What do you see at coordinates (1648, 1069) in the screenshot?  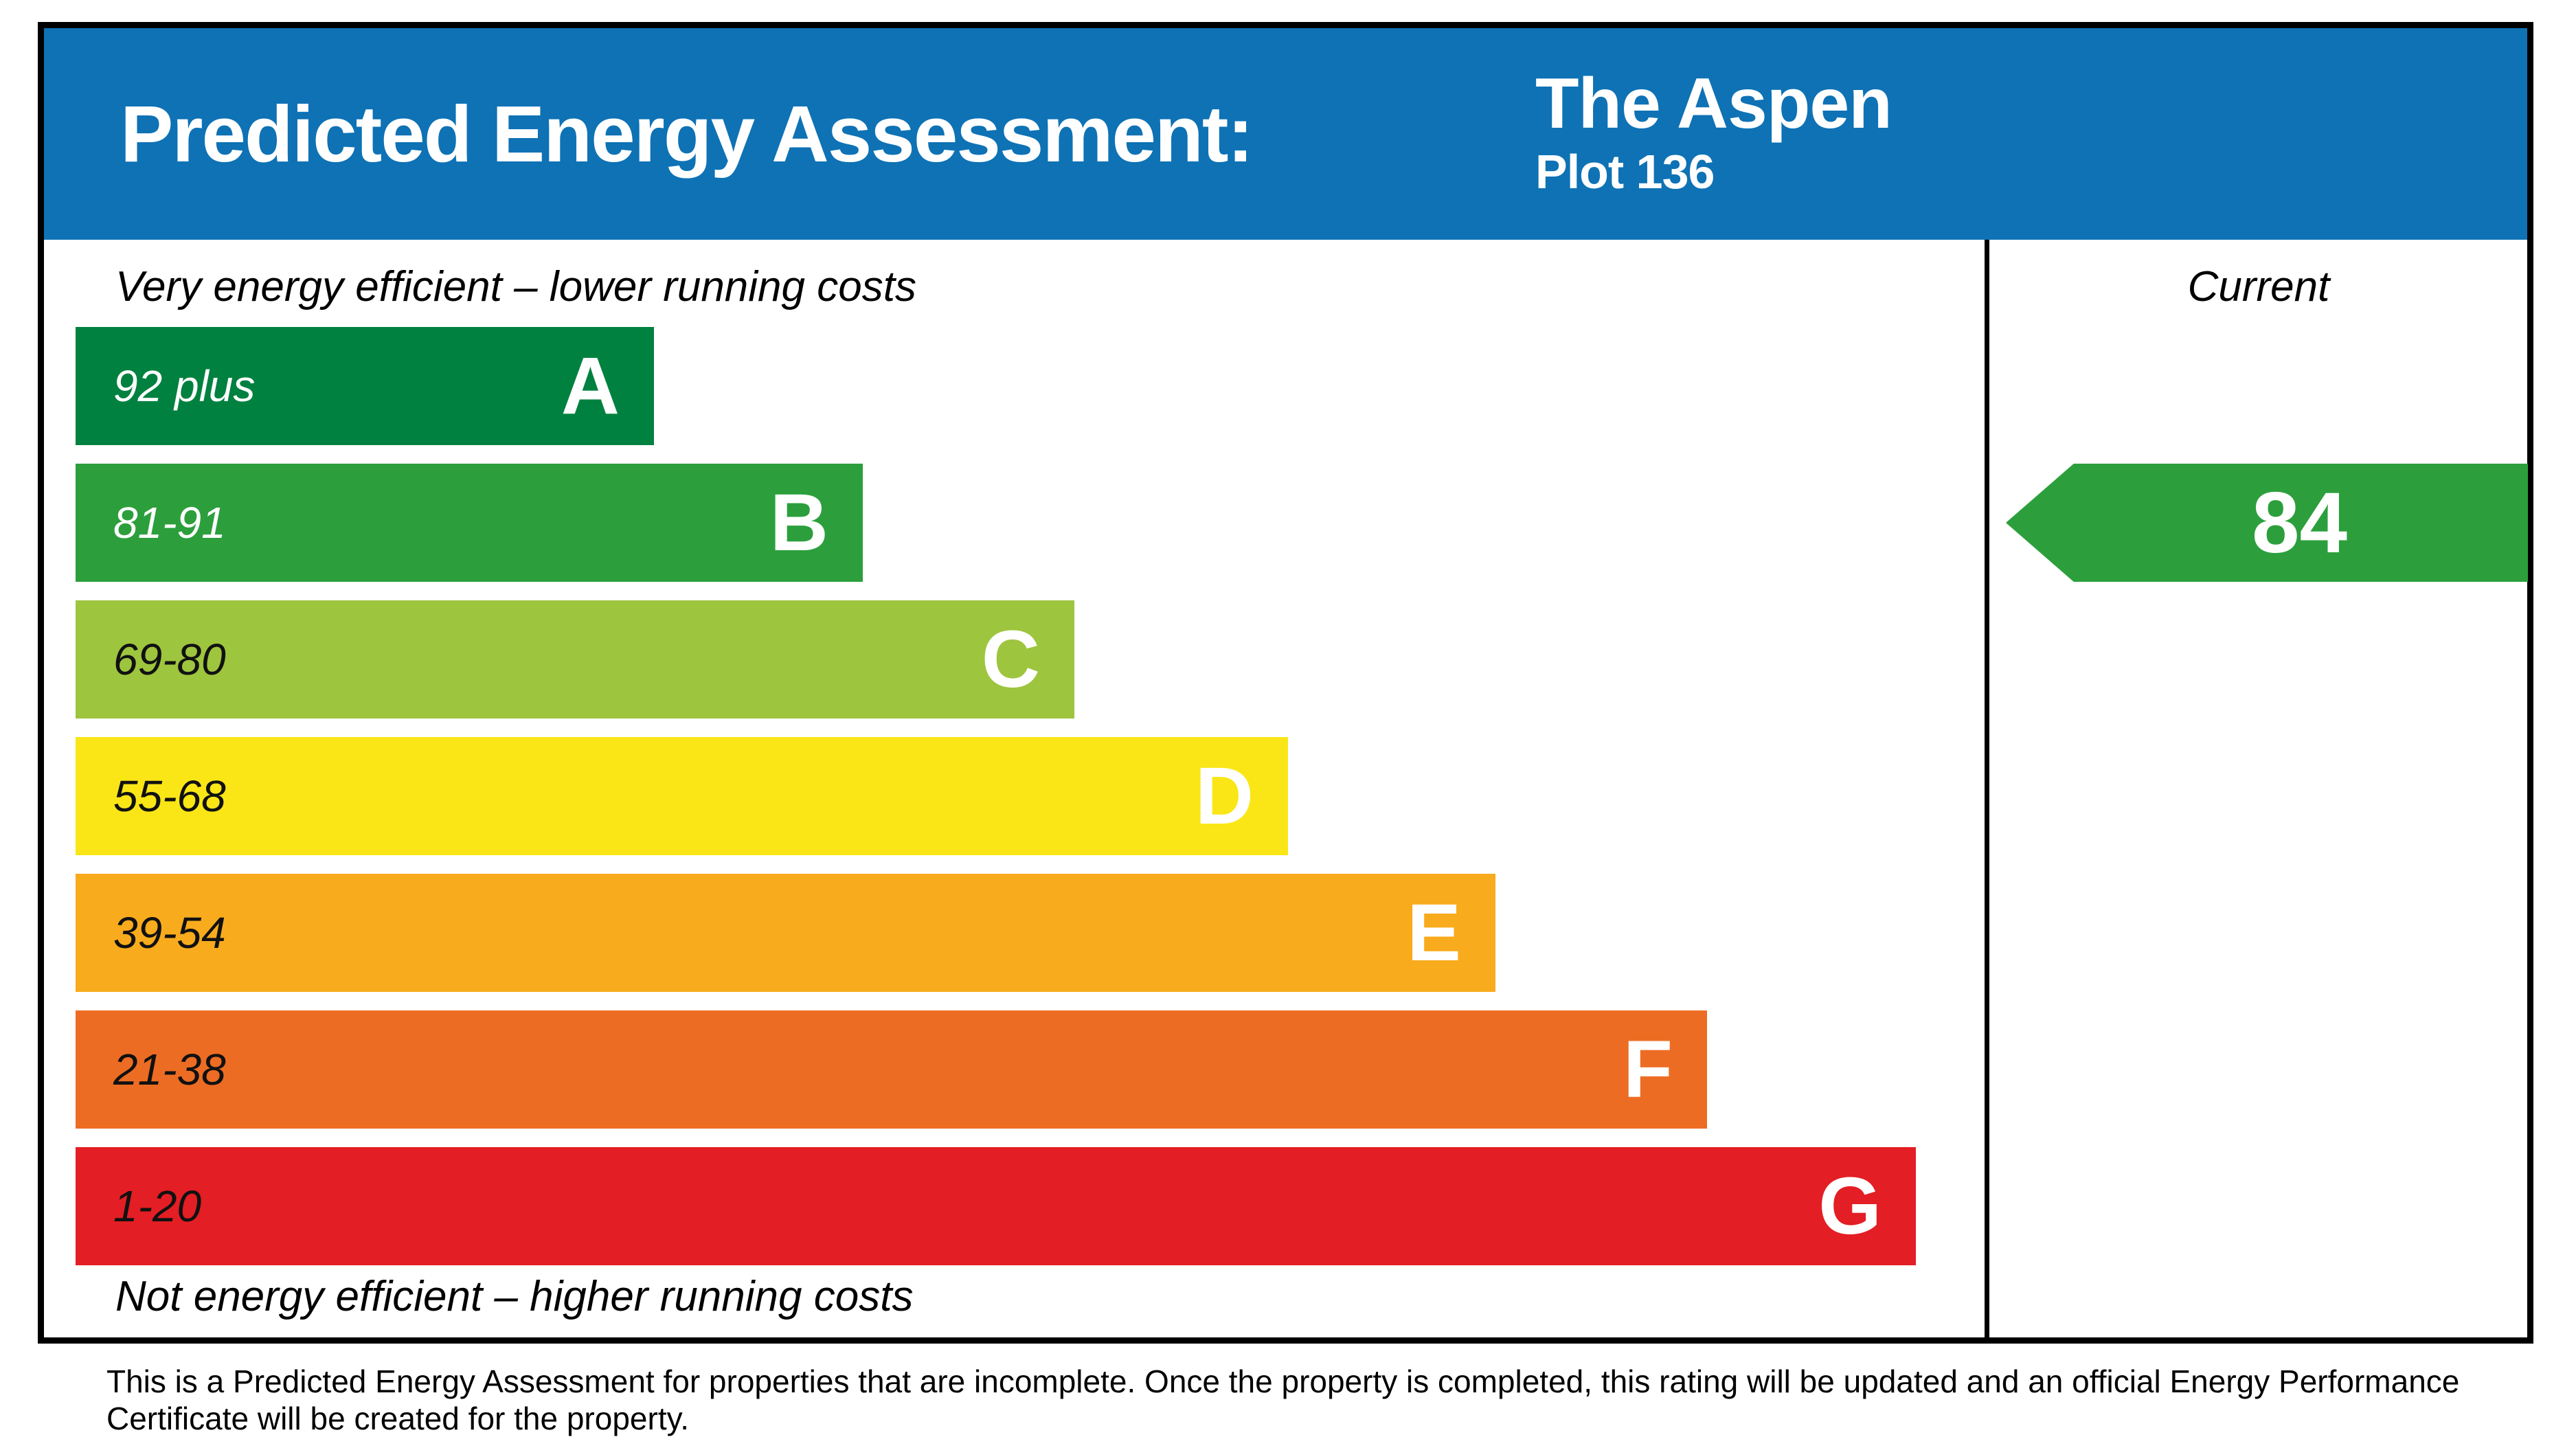 I see `band-letter: F` at bounding box center [1648, 1069].